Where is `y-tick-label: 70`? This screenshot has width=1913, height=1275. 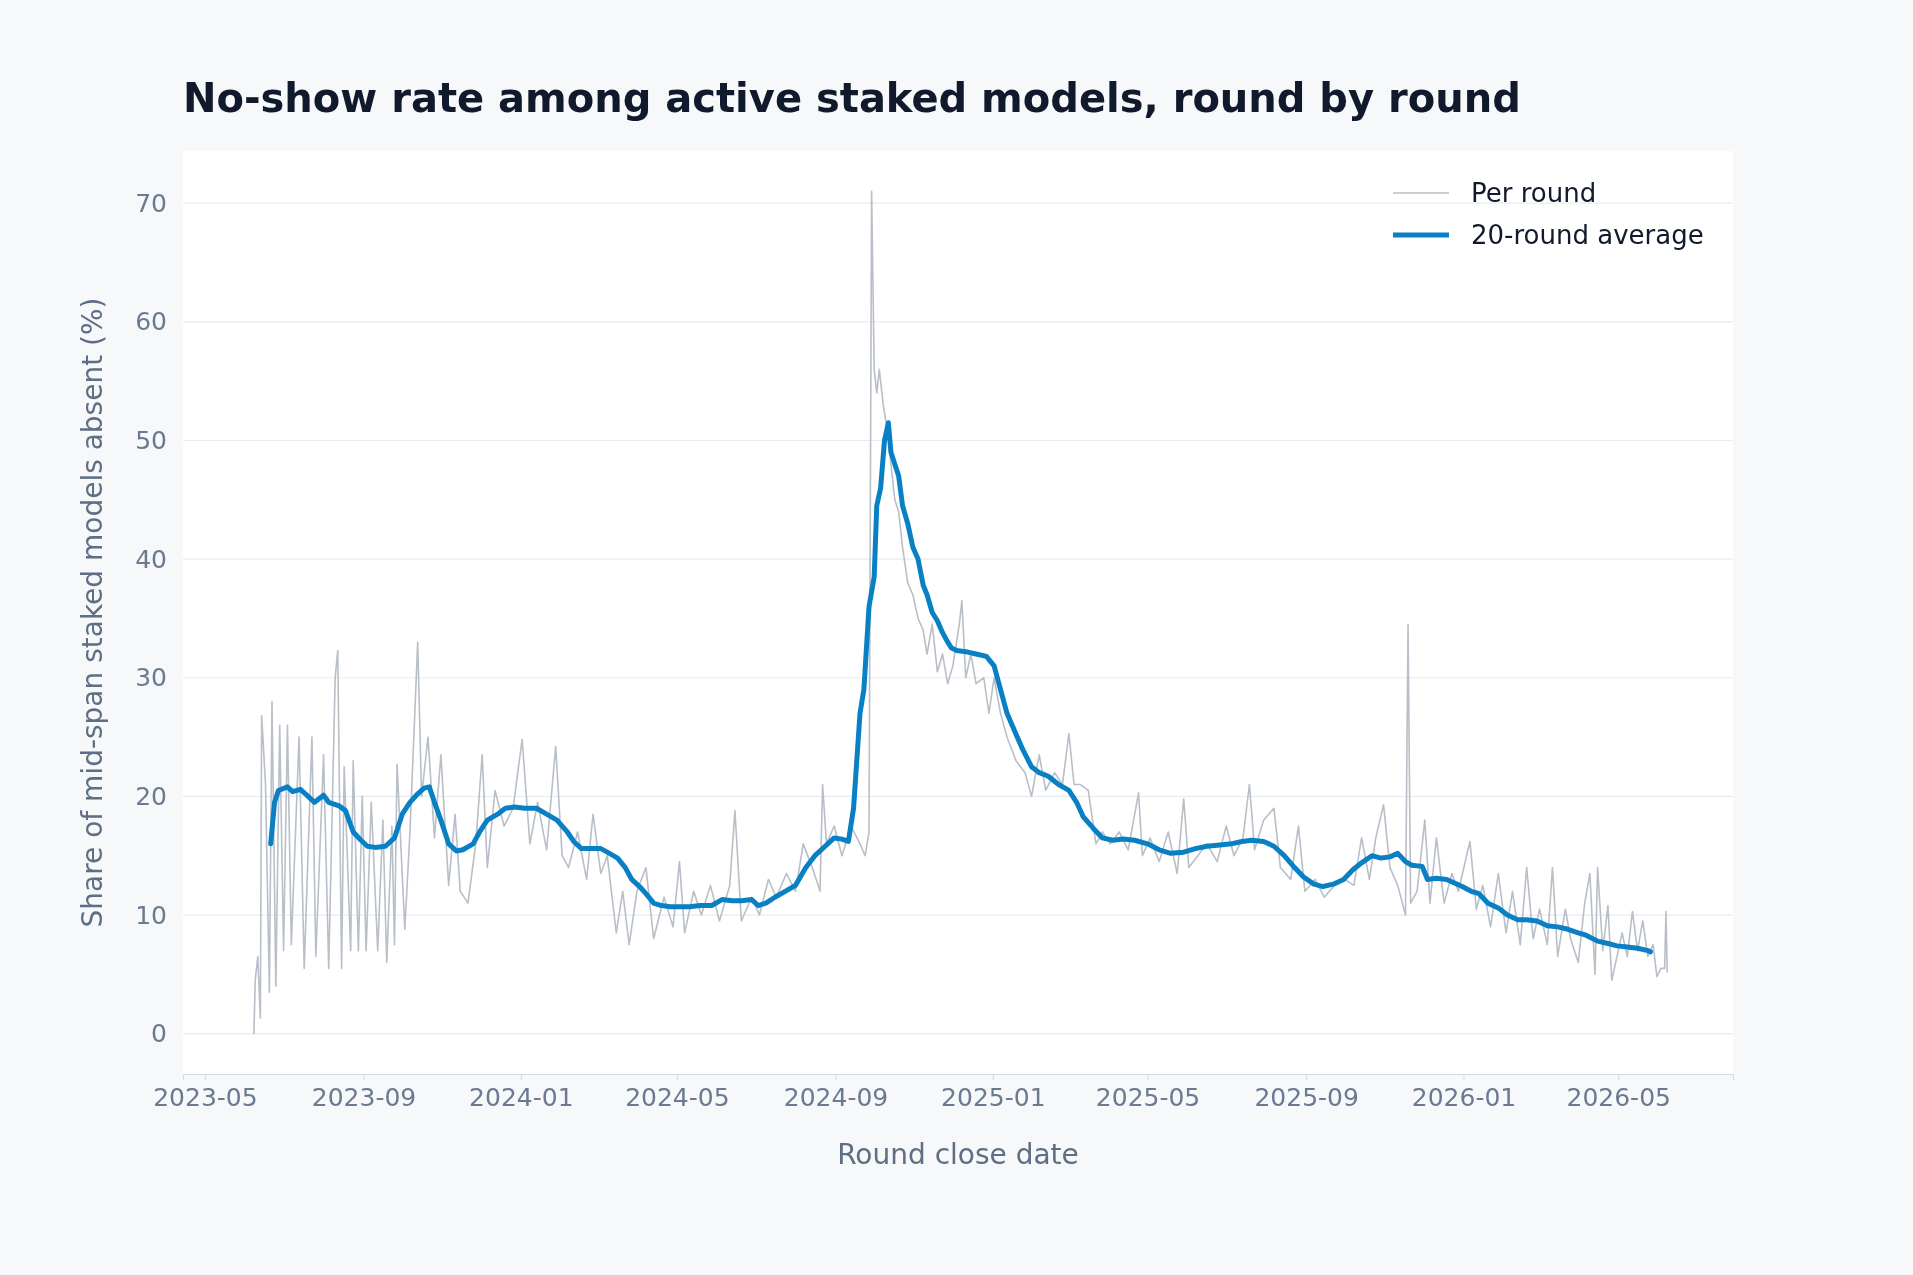 y-tick-label: 70 is located at coordinates (151, 203).